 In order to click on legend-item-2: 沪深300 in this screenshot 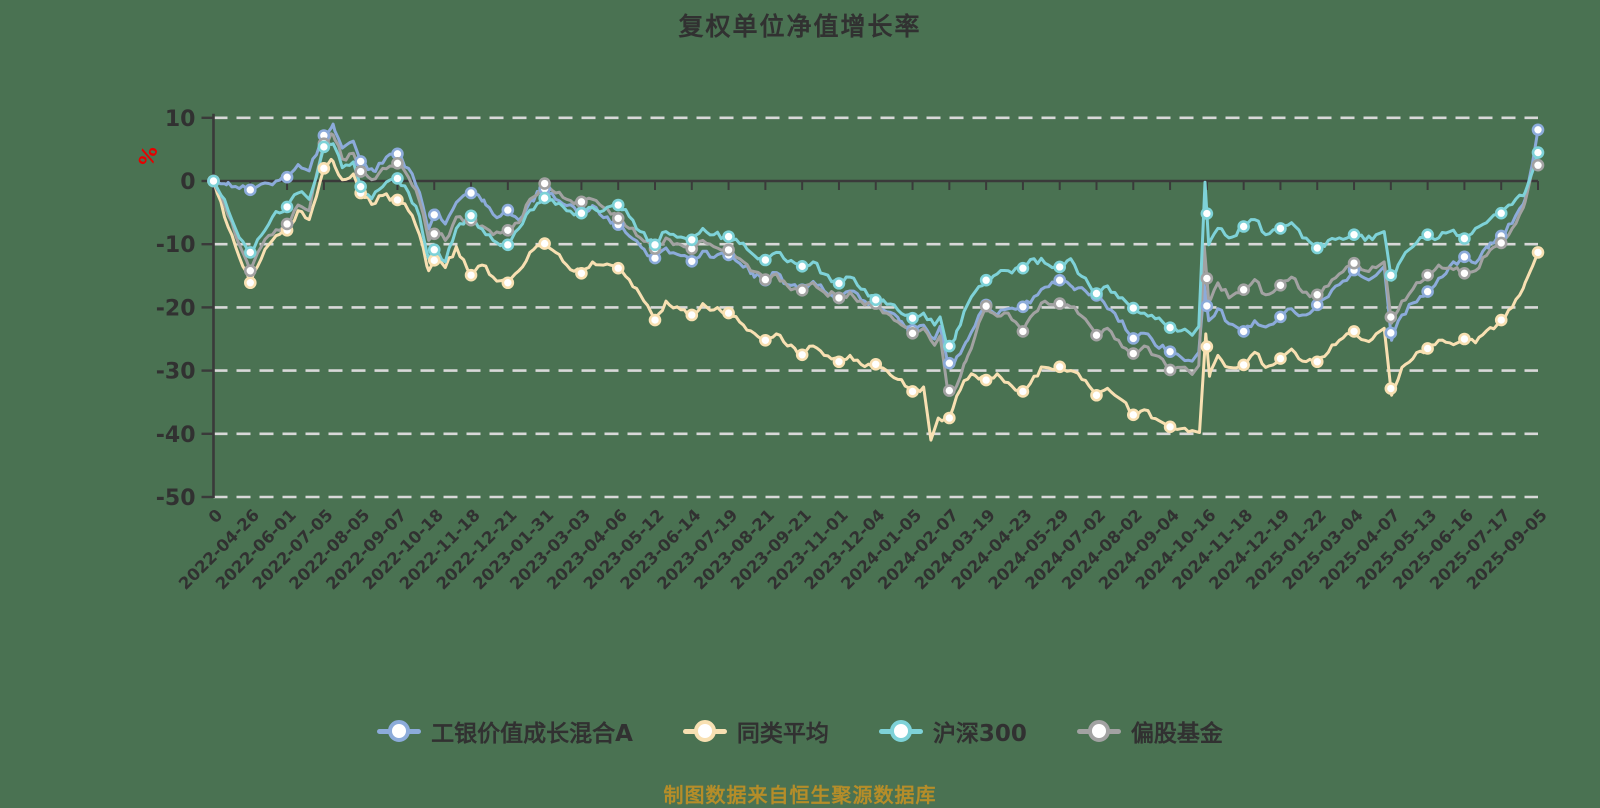, I will do `click(952, 731)`.